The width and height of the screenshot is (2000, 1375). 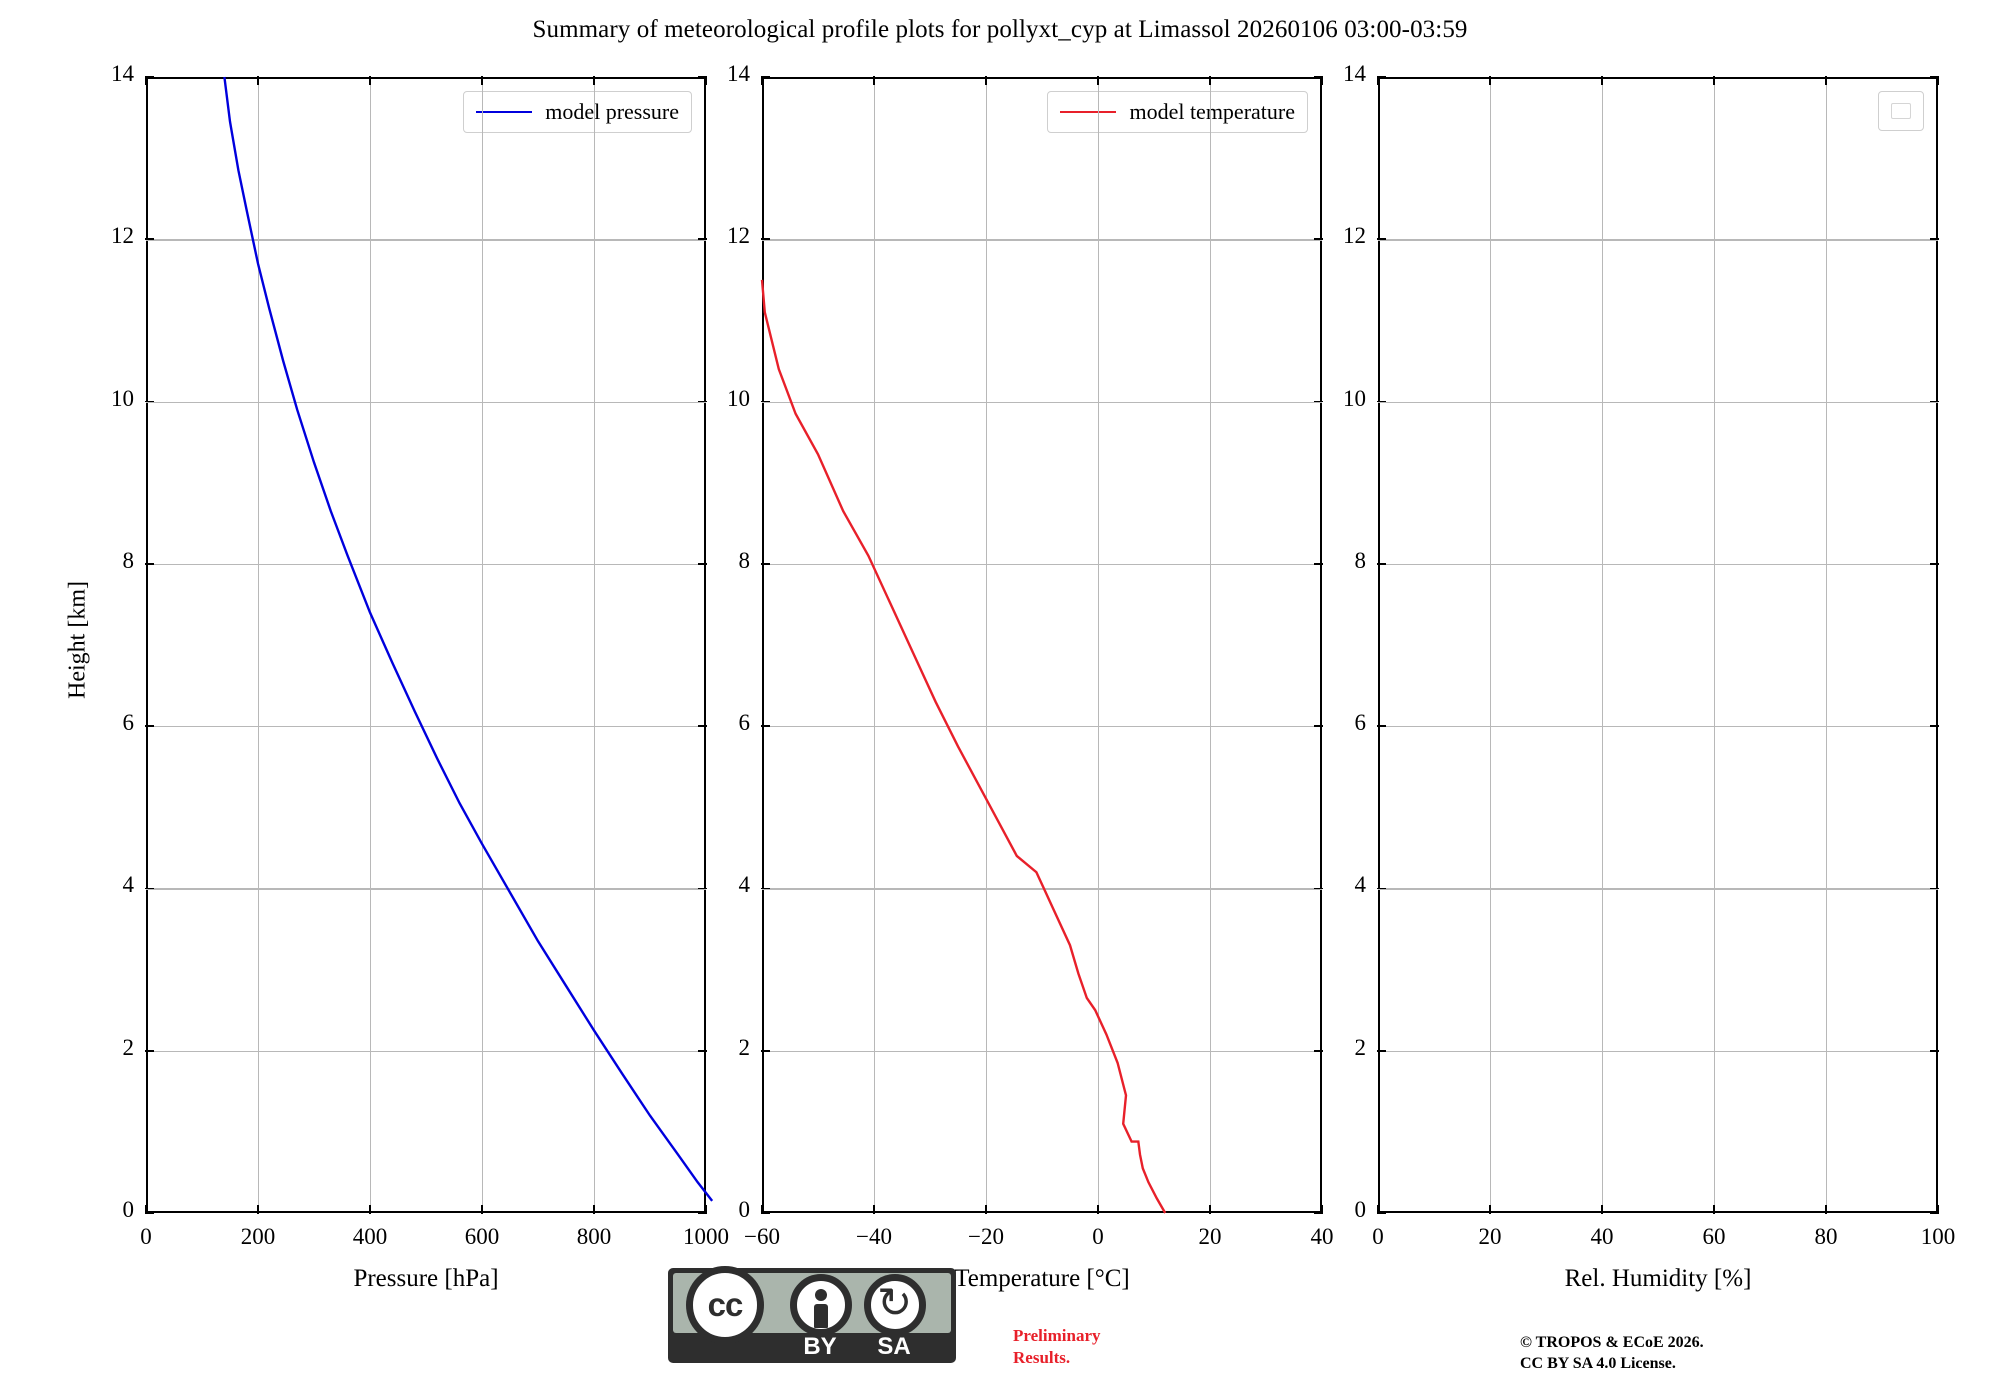 I want to click on x-tick-label: −60, so click(x=762, y=1236).